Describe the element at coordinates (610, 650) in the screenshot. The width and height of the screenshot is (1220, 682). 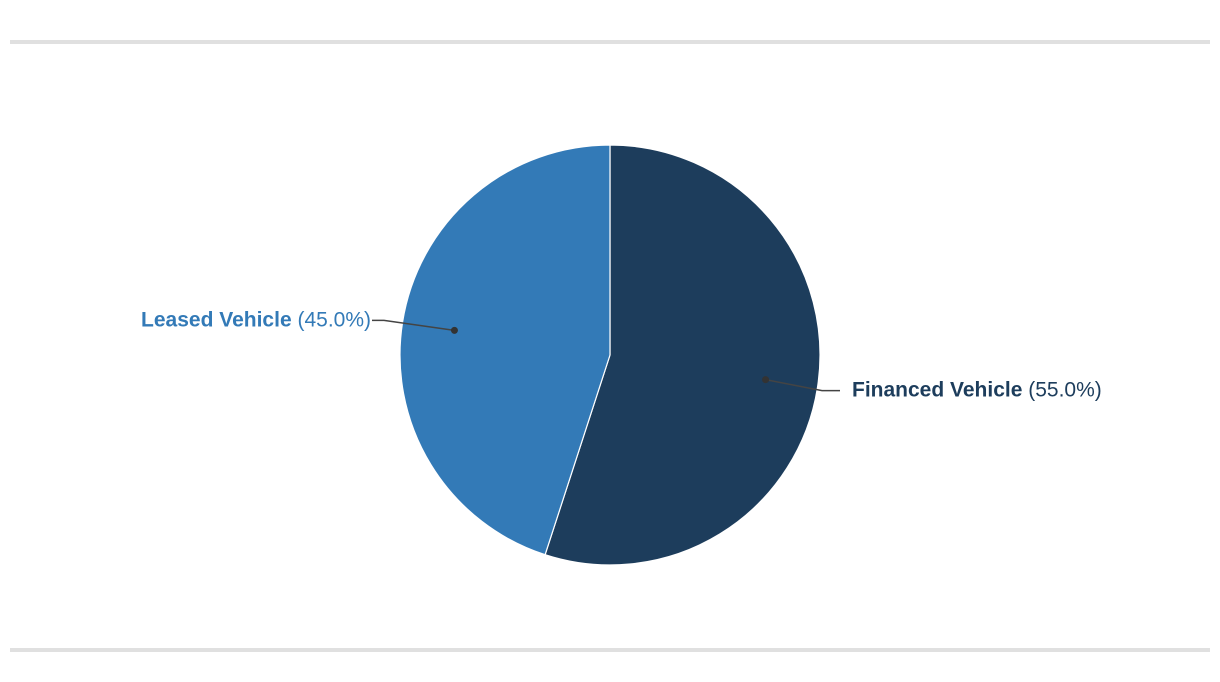
I see `bottom-divider` at that location.